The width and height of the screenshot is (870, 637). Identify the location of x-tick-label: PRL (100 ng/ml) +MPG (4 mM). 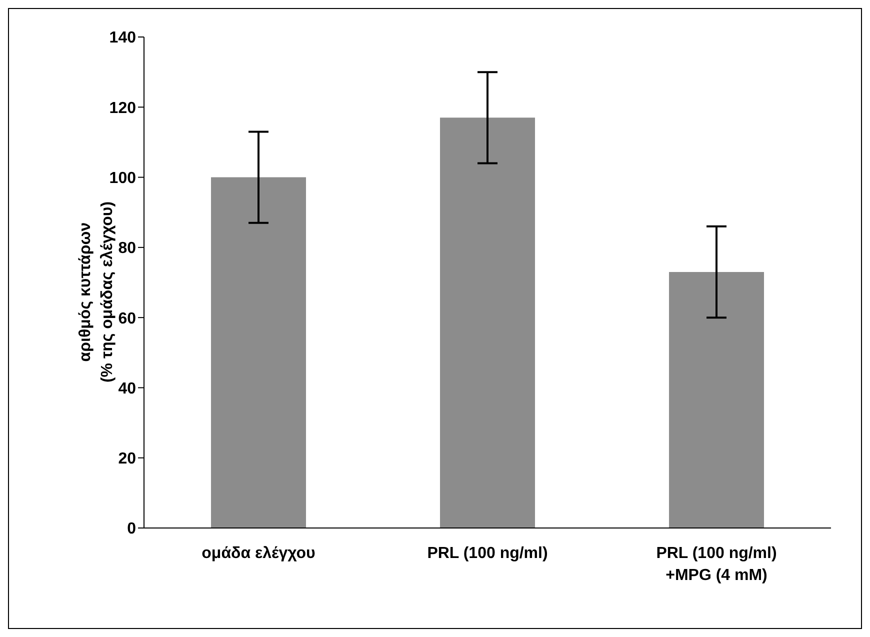
(716, 564).